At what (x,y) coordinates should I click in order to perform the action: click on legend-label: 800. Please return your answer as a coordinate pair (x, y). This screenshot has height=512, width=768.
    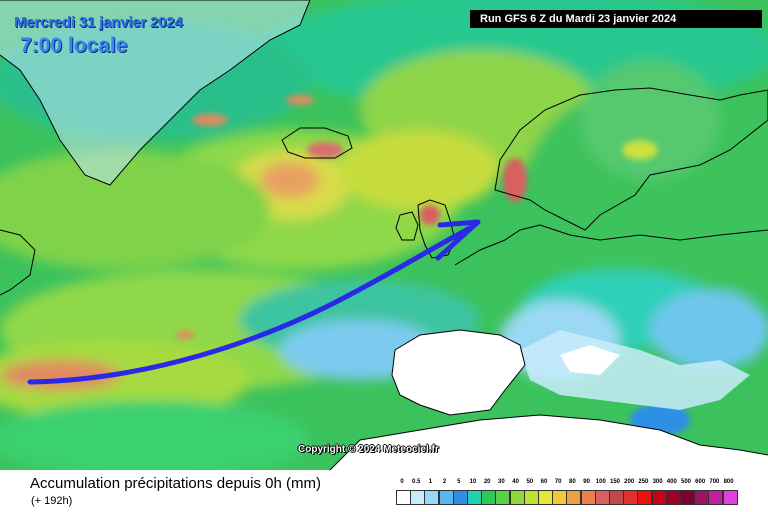
    Looking at the image, I should click on (728, 482).